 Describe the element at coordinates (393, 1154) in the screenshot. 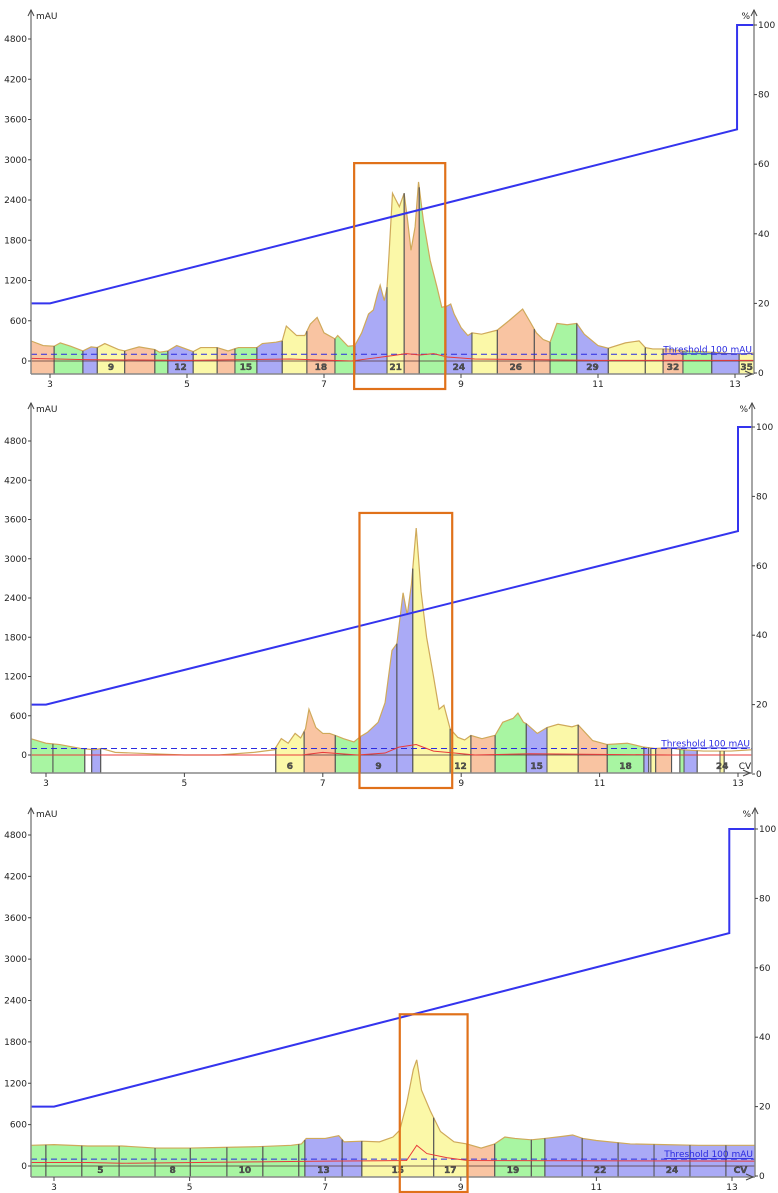

I see `secondary-trace` at that location.